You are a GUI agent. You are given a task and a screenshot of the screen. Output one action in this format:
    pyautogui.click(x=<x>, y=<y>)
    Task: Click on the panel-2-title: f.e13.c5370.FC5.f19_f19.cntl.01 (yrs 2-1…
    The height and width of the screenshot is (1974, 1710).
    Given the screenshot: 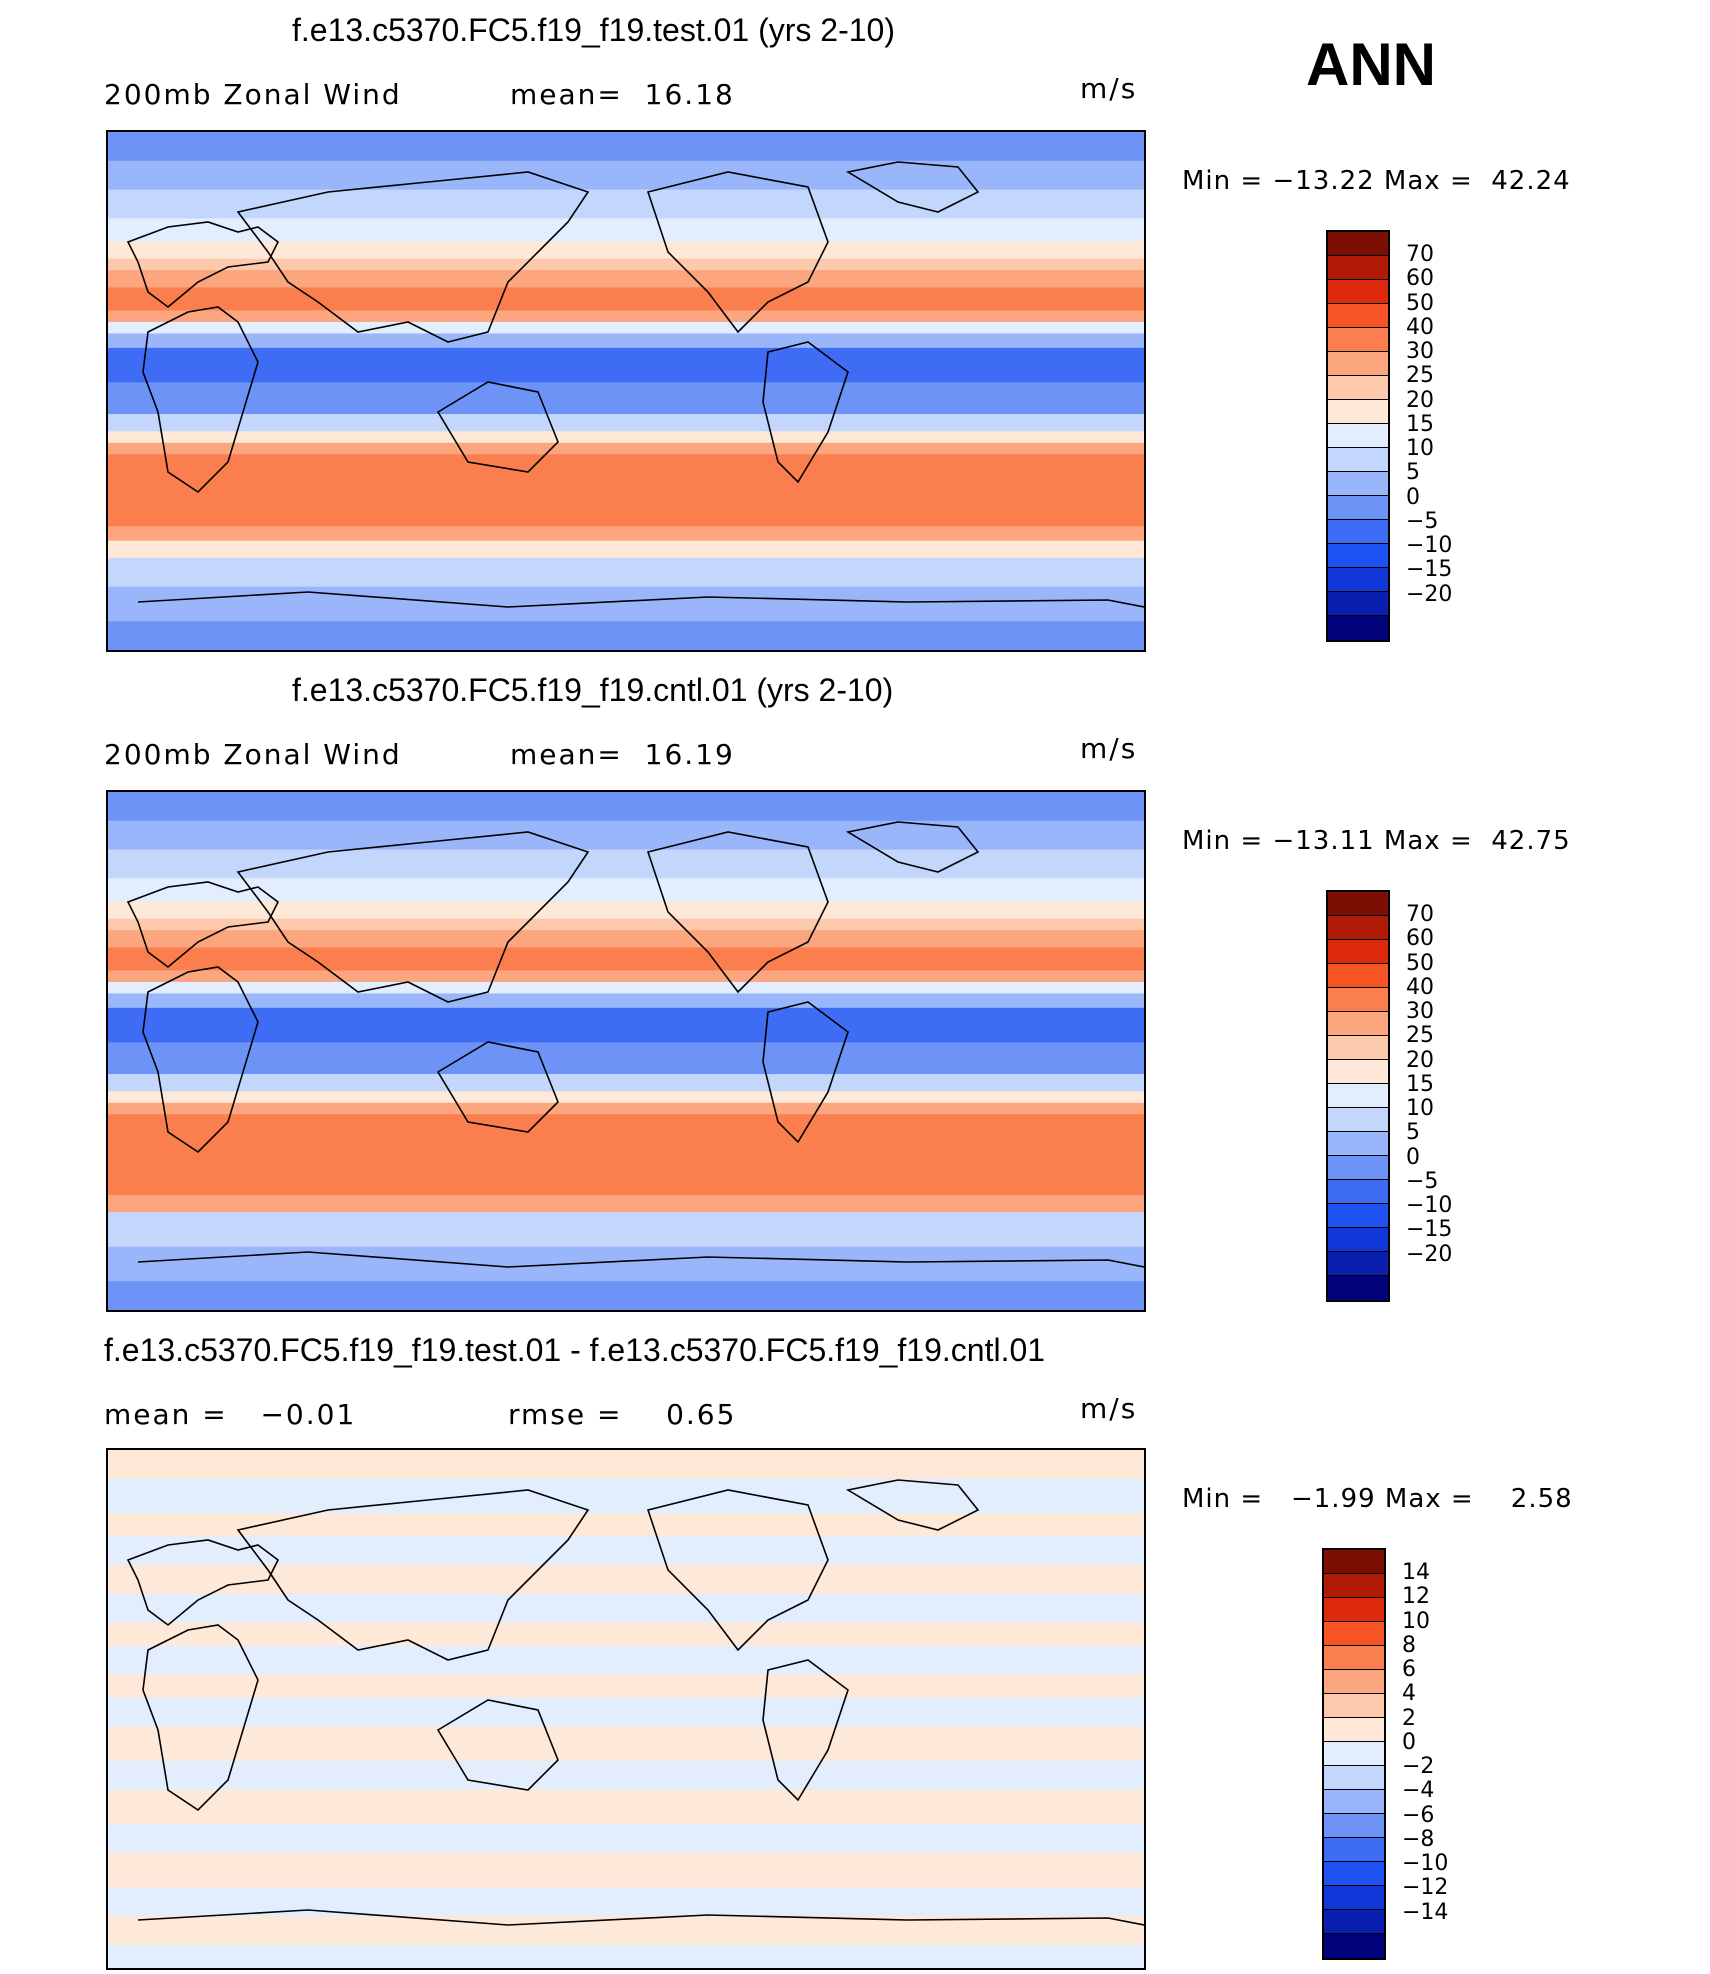 What is the action you would take?
    pyautogui.click(x=593, y=690)
    